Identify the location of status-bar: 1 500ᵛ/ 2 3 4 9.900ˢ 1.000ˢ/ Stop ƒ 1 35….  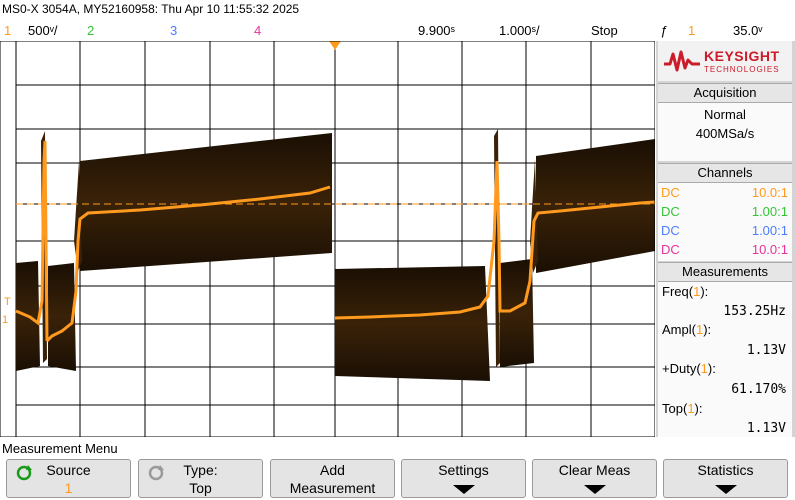
(397, 31).